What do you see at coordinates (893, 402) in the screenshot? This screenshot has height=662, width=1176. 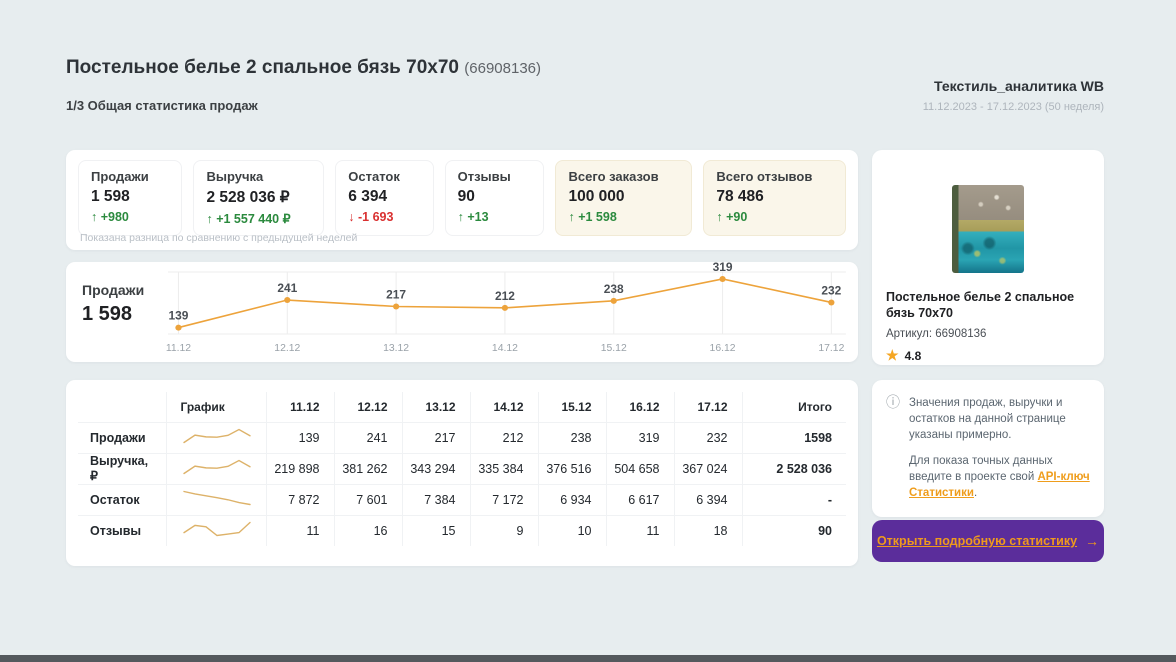 I see `info-icon: ⓘ` at bounding box center [893, 402].